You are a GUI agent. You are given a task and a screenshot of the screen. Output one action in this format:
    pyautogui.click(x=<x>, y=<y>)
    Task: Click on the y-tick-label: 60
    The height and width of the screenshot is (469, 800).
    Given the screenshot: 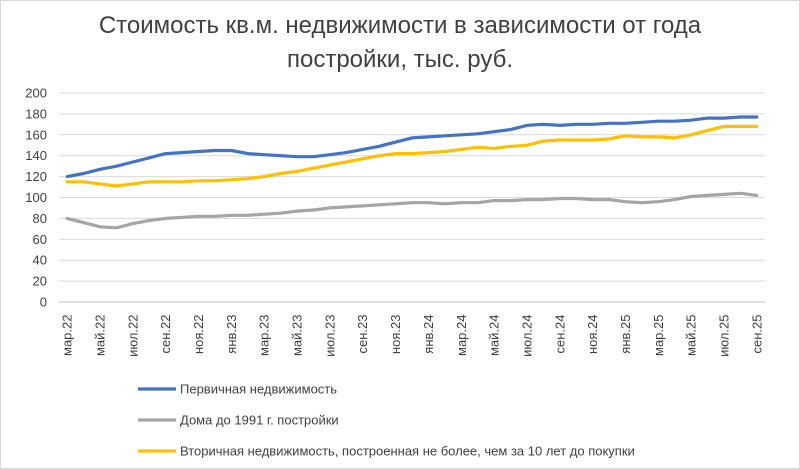 What is the action you would take?
    pyautogui.click(x=40, y=239)
    